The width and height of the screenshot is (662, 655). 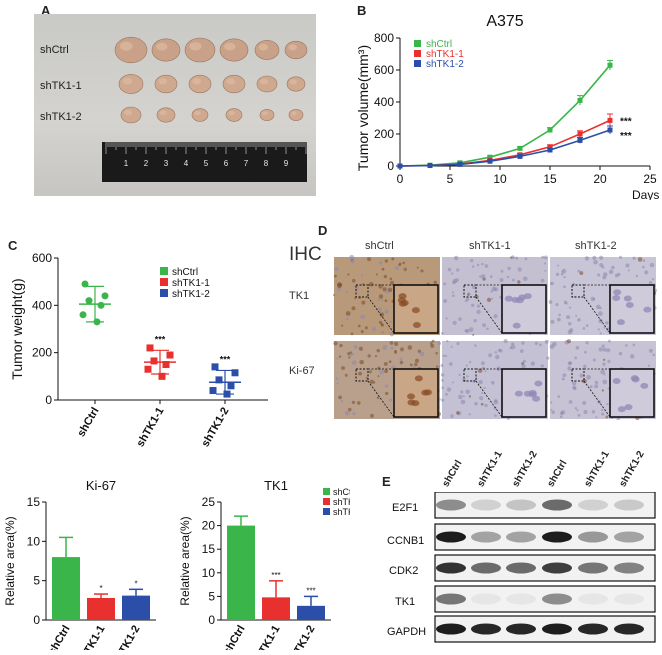 What do you see at coordinates (34, 502) in the screenshot?
I see `y-tick-label: 15` at bounding box center [34, 502].